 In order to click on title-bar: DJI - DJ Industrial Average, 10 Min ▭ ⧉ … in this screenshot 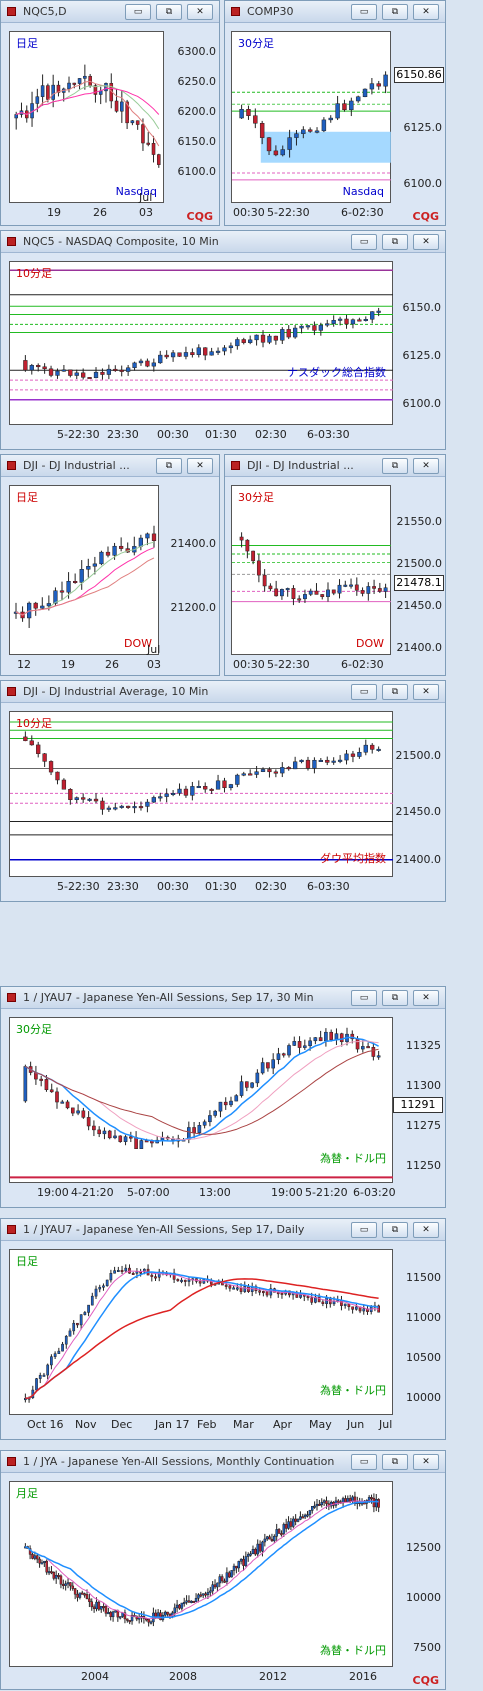, I will do `click(223, 692)`.